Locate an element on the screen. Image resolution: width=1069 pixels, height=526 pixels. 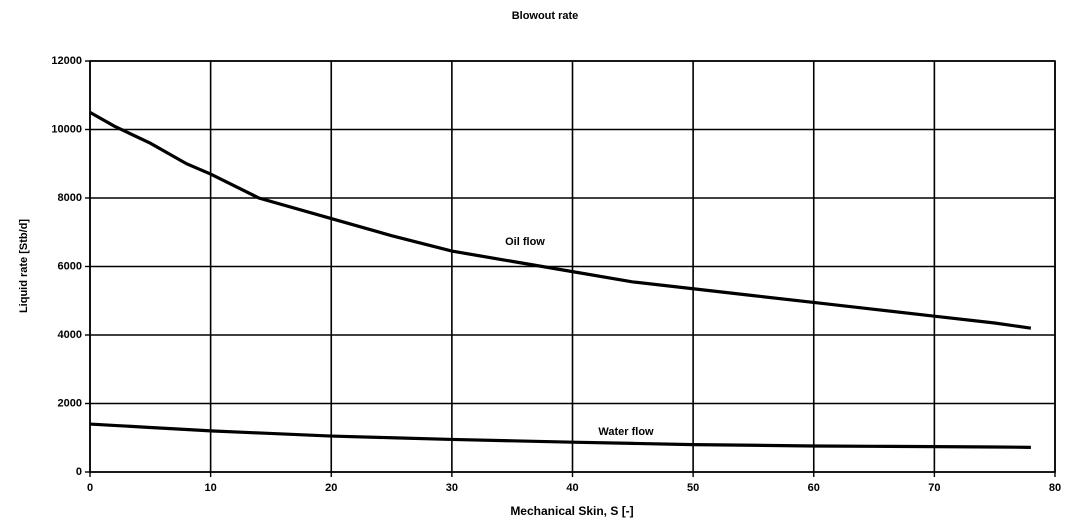
x-tick-label: 40 is located at coordinates (572, 488).